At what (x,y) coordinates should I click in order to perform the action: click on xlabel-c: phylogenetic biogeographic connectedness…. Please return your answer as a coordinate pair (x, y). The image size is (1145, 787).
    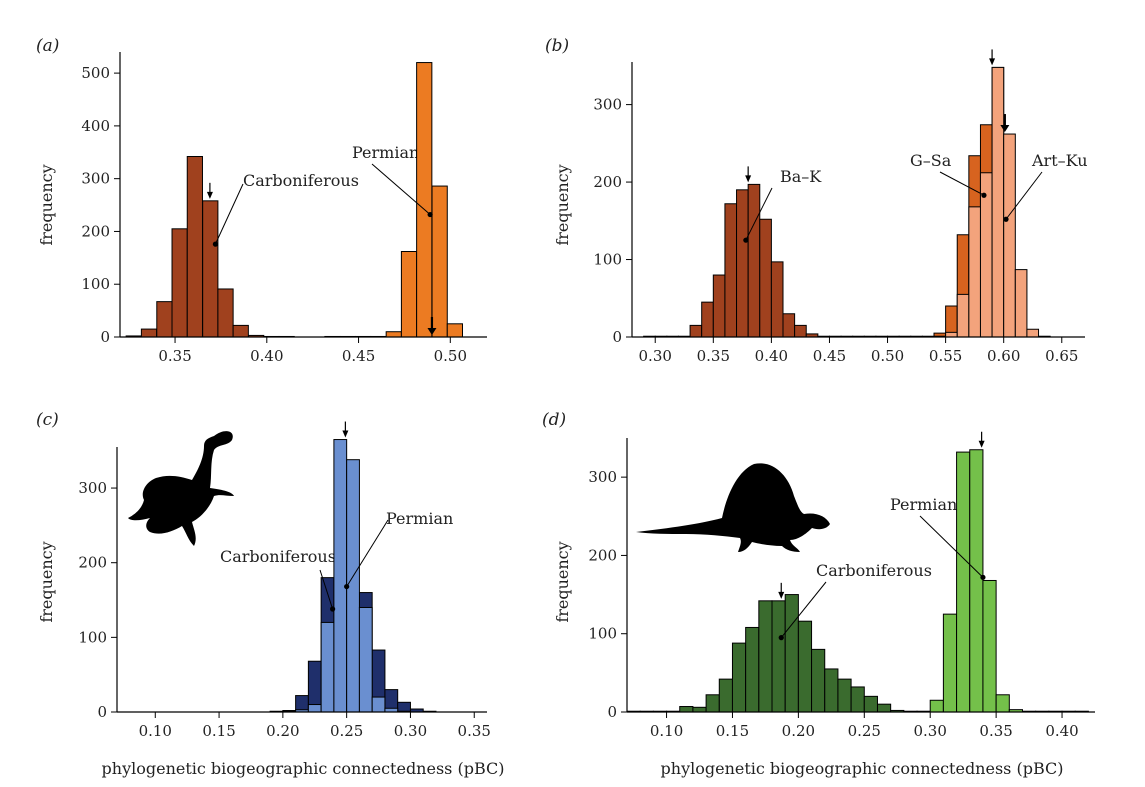
    Looking at the image, I should click on (303, 768).